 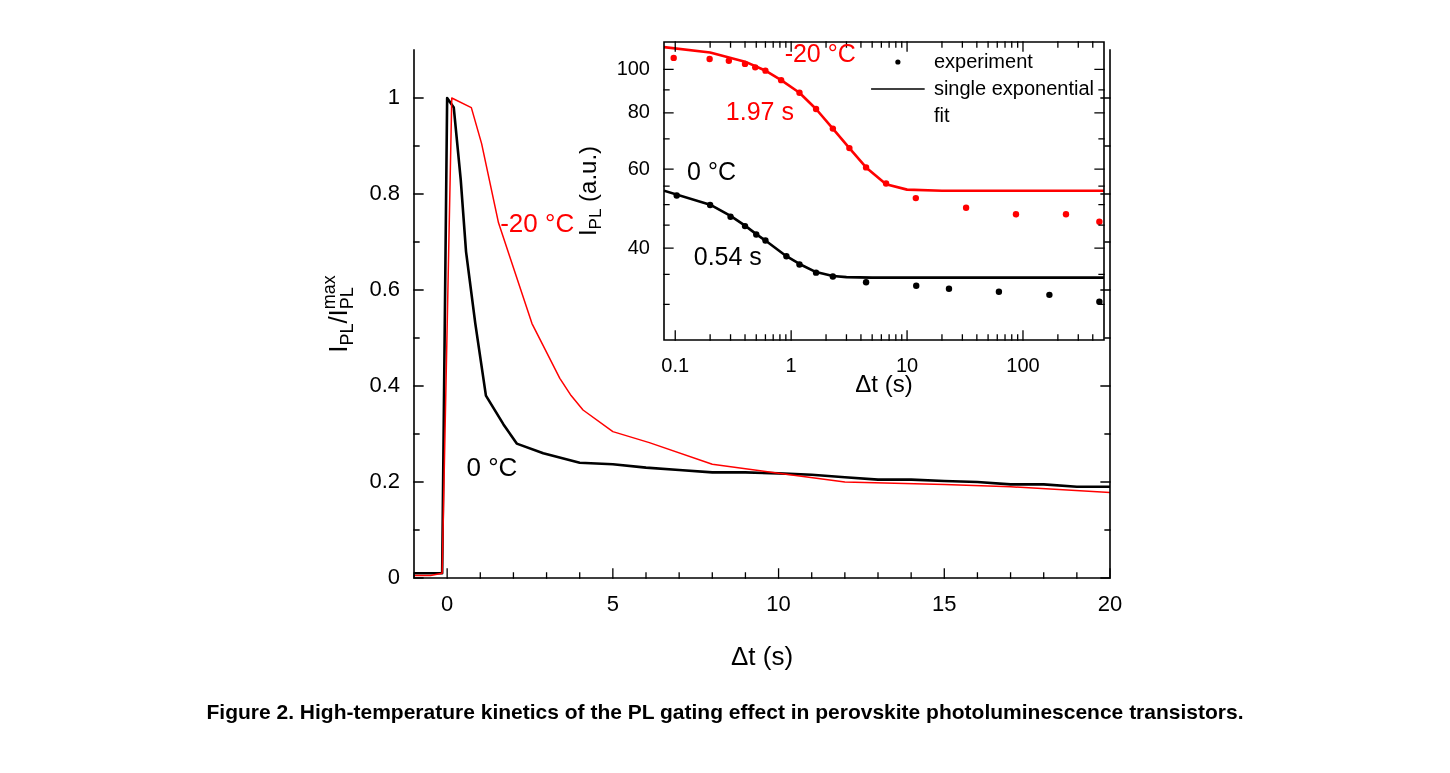 I want to click on annotation: 1.97 s, so click(x=759, y=110).